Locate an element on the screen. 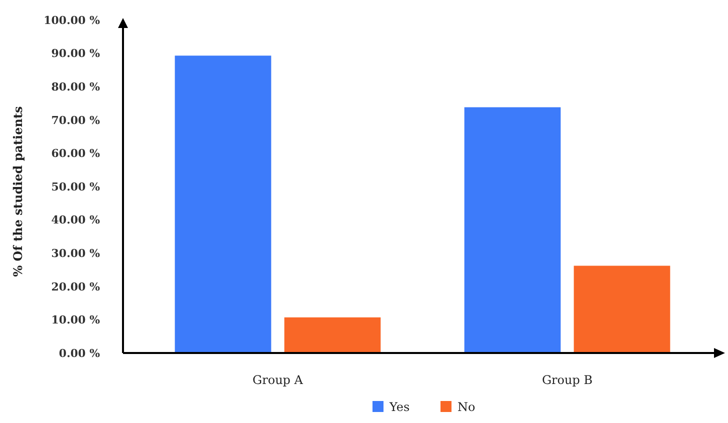 The image size is (728, 423). legend-label: Yes is located at coordinates (399, 407).